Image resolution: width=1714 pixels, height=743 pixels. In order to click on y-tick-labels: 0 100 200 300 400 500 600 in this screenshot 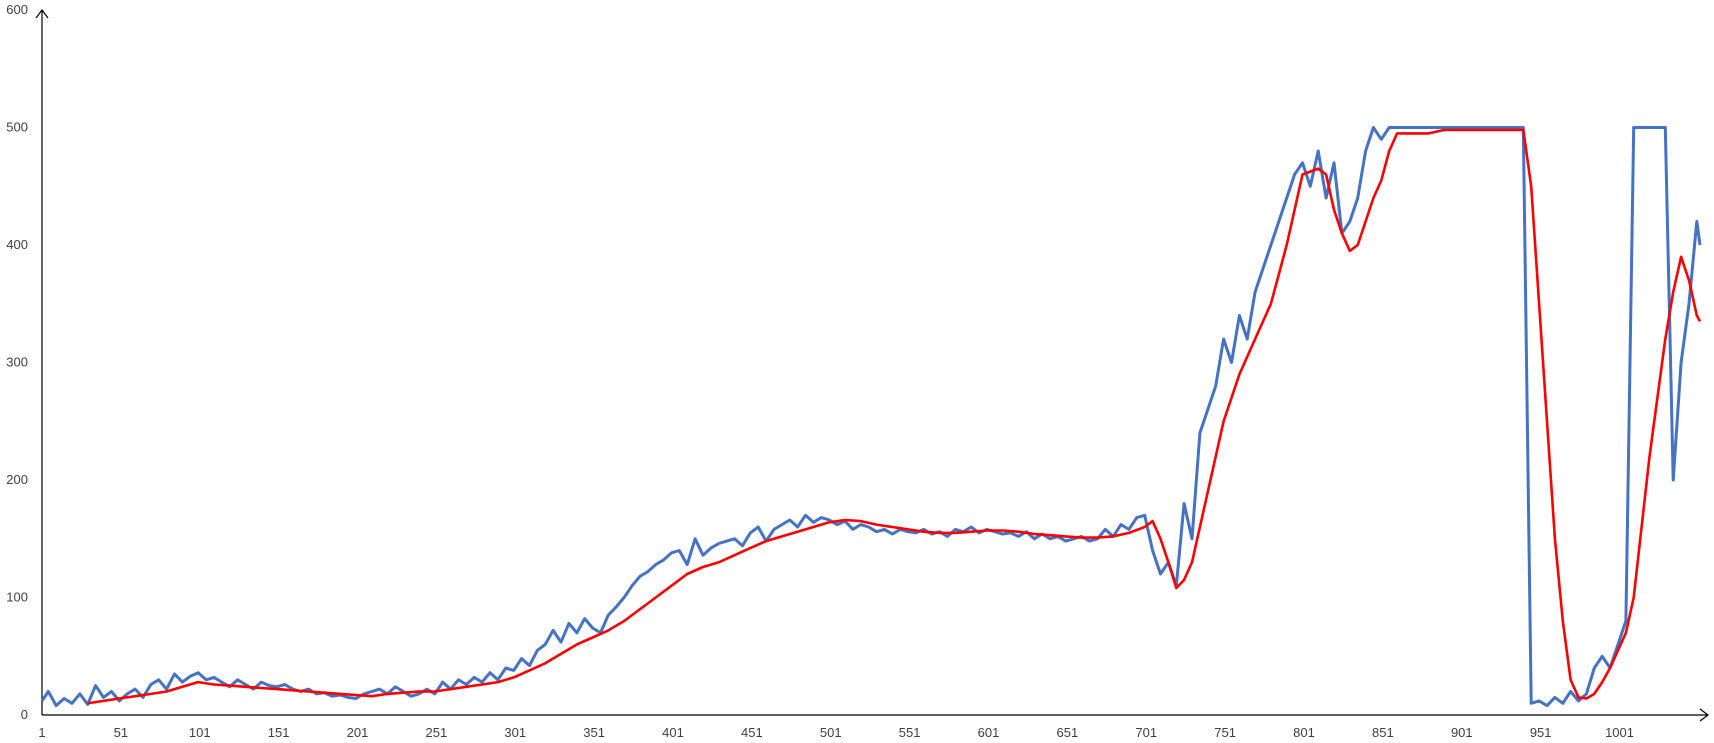, I will do `click(17, 362)`.